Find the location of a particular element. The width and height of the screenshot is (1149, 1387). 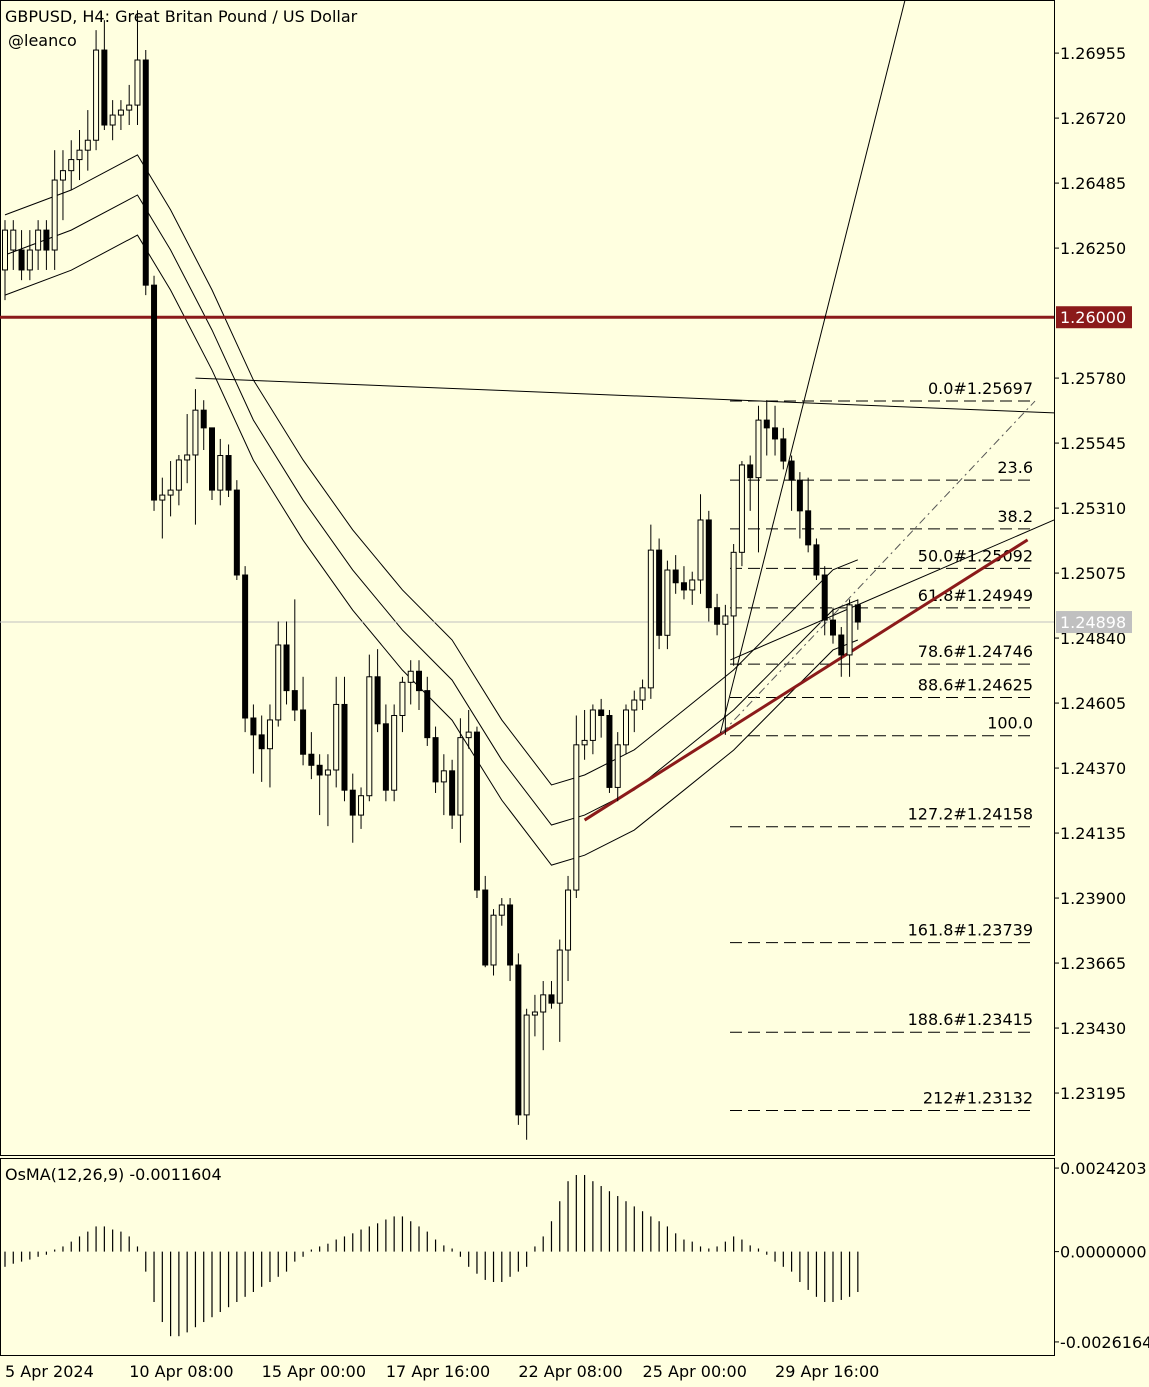

y-tick-label: 1.25310 is located at coordinates (1093, 508).